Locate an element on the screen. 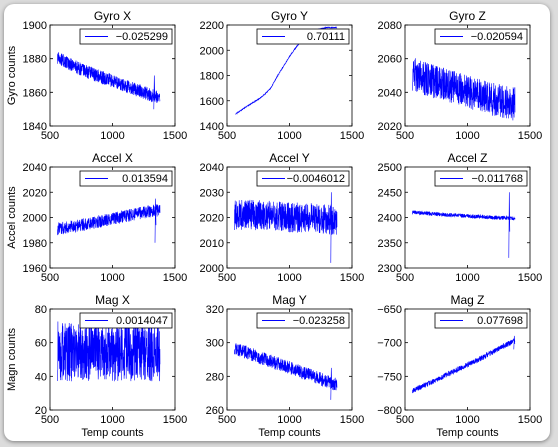 This screenshot has width=558, height=447. y-tick-label: 1980 is located at coordinates (35, 244).